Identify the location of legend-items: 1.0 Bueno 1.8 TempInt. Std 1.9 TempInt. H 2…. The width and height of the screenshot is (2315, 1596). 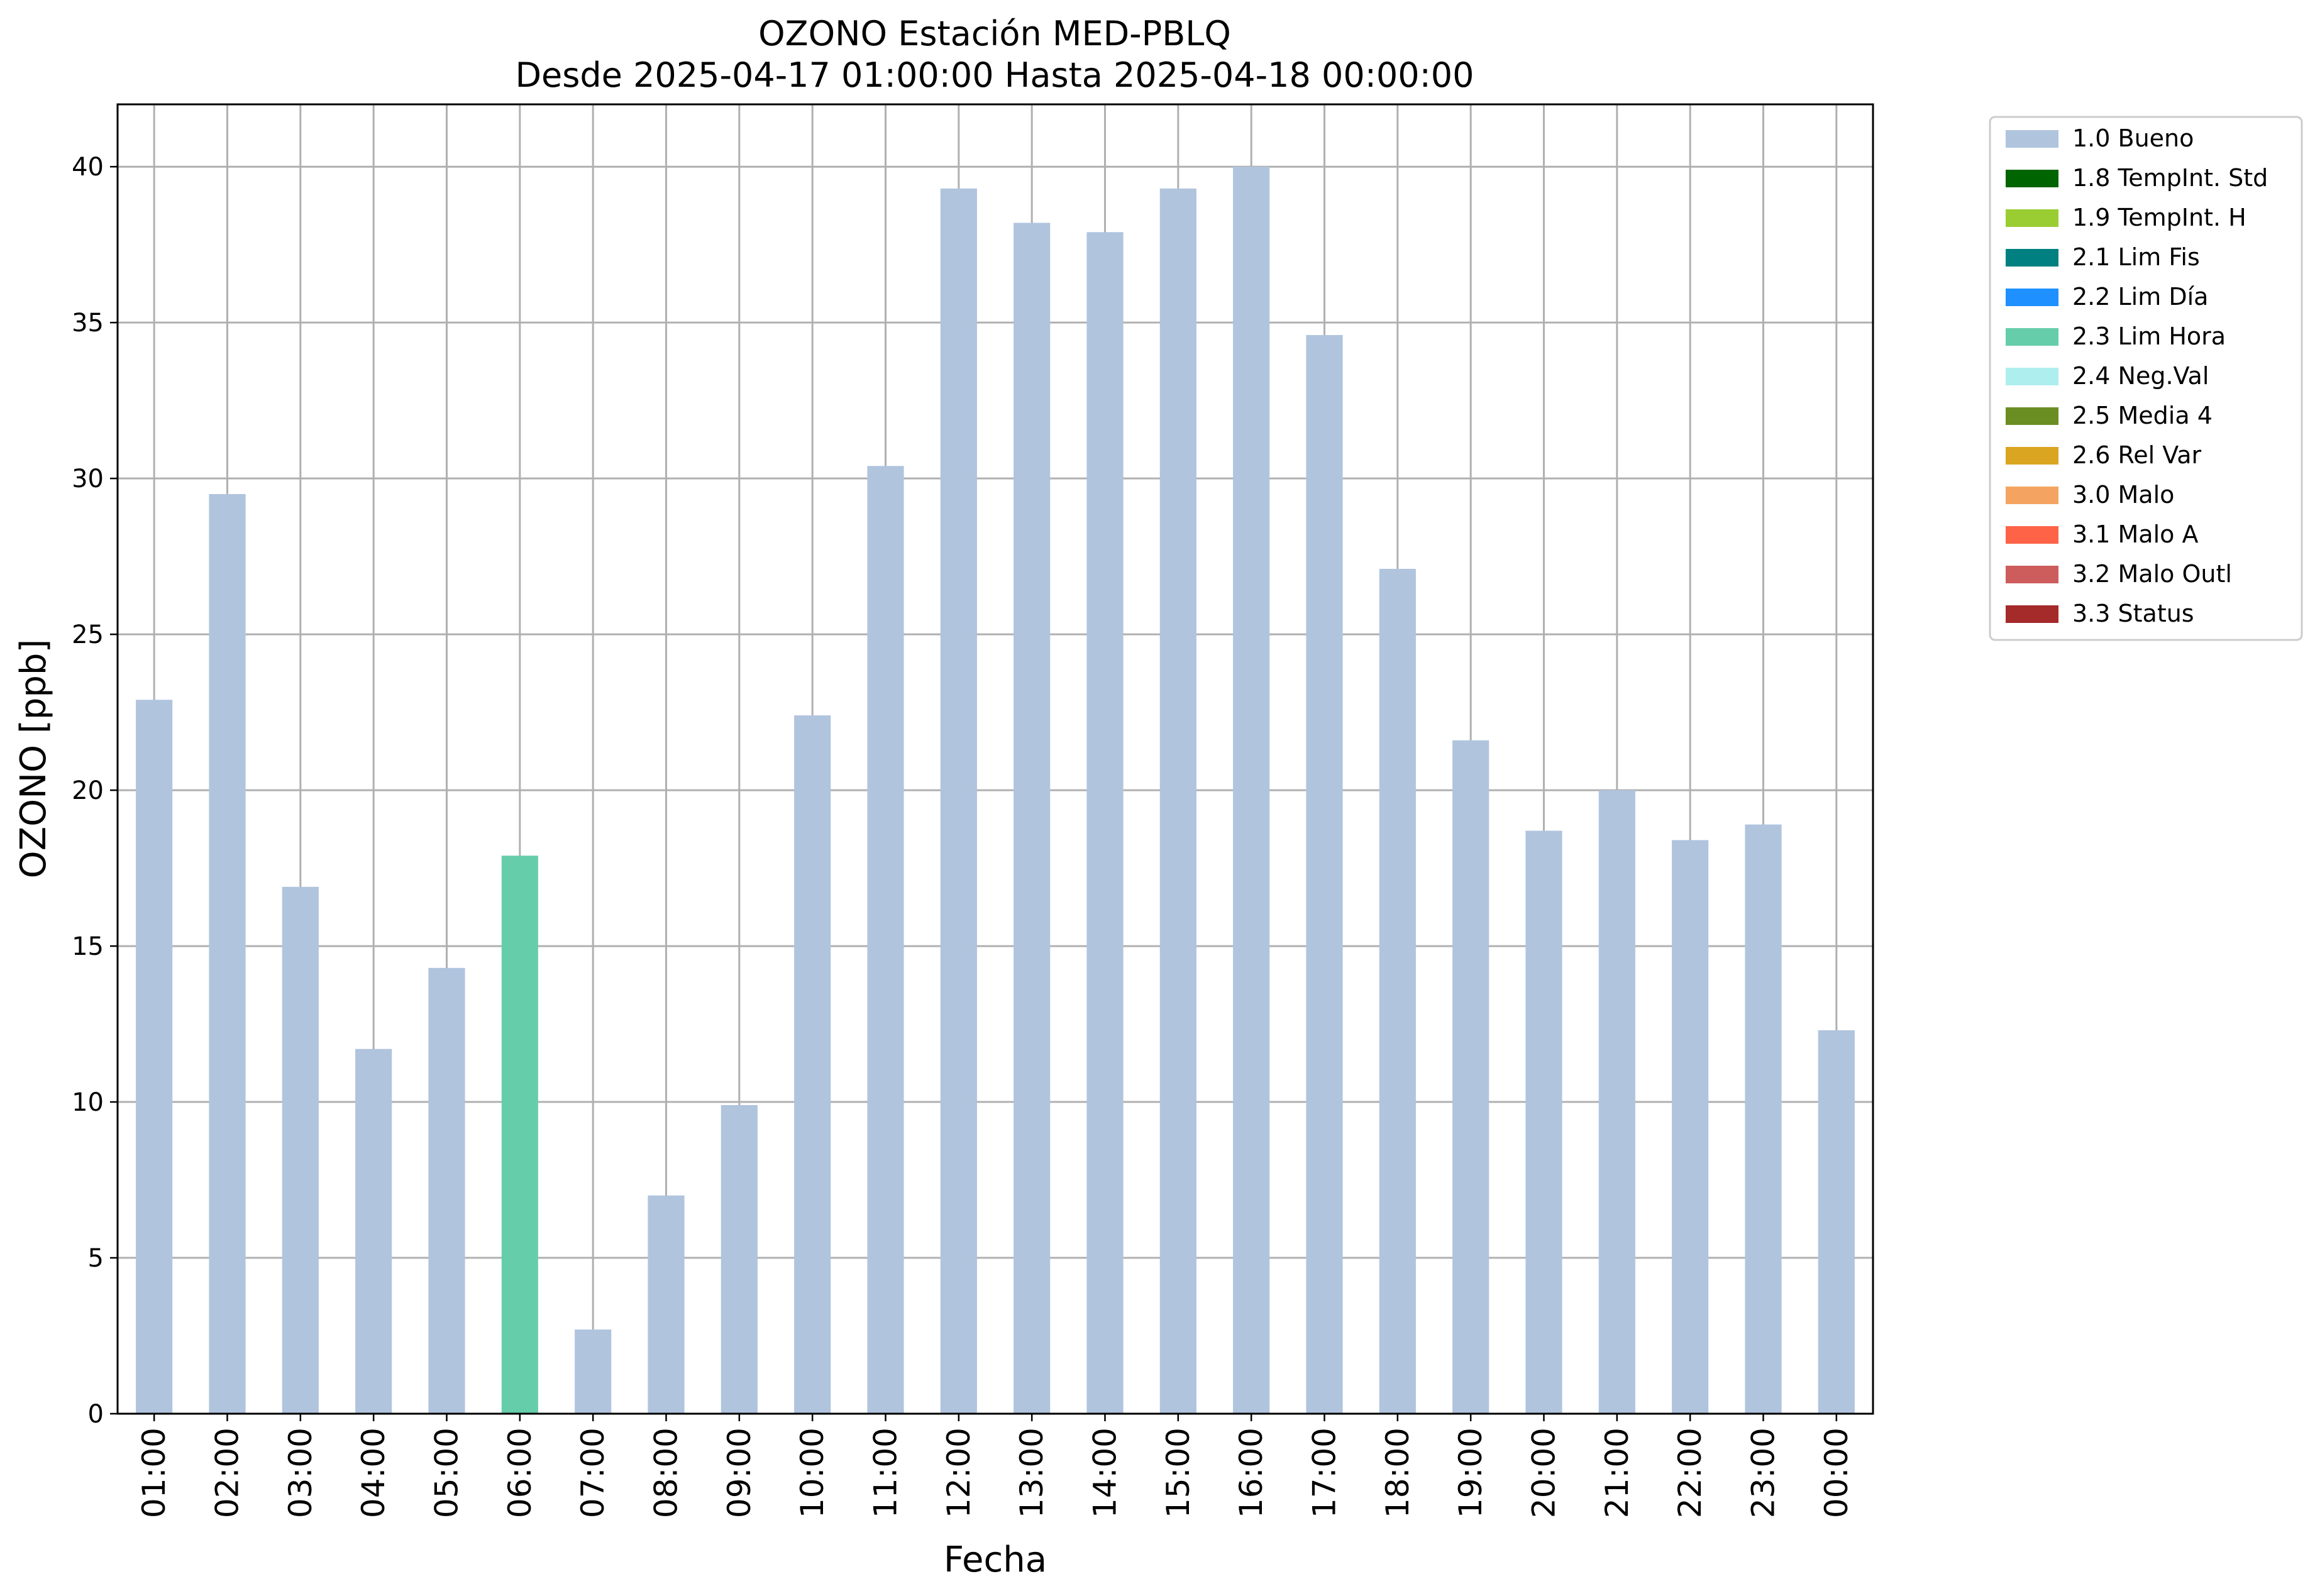
(2137, 375).